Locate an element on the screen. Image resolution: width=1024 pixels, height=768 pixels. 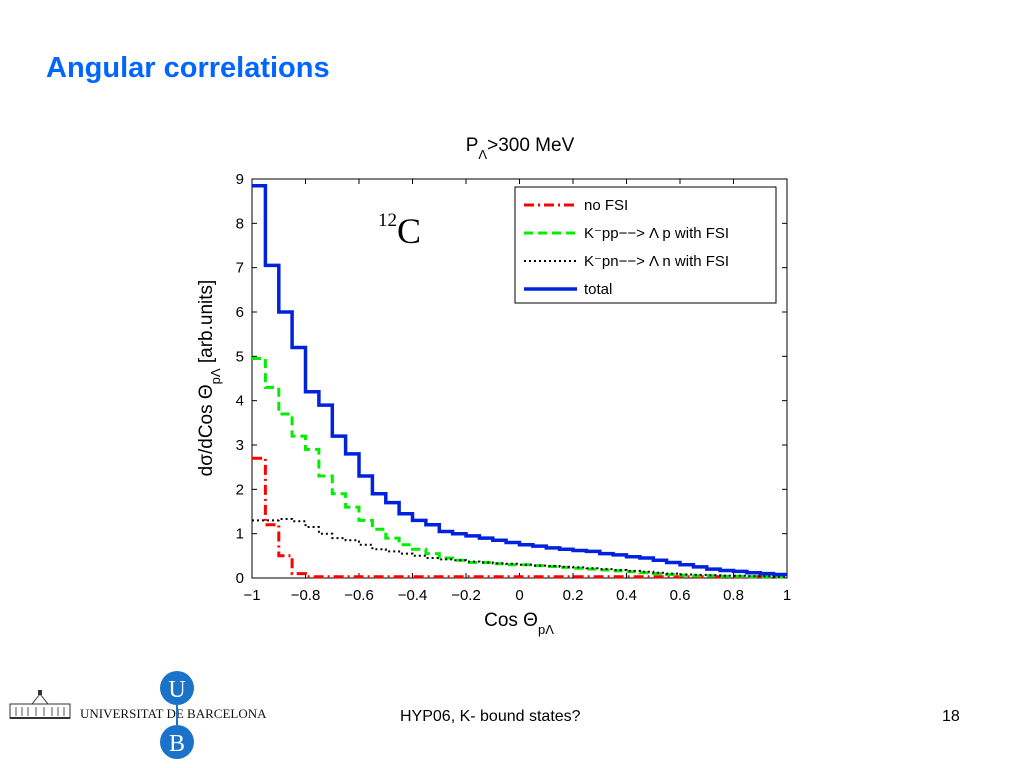
x-tick-label: 0.8 is located at coordinates (733, 595).